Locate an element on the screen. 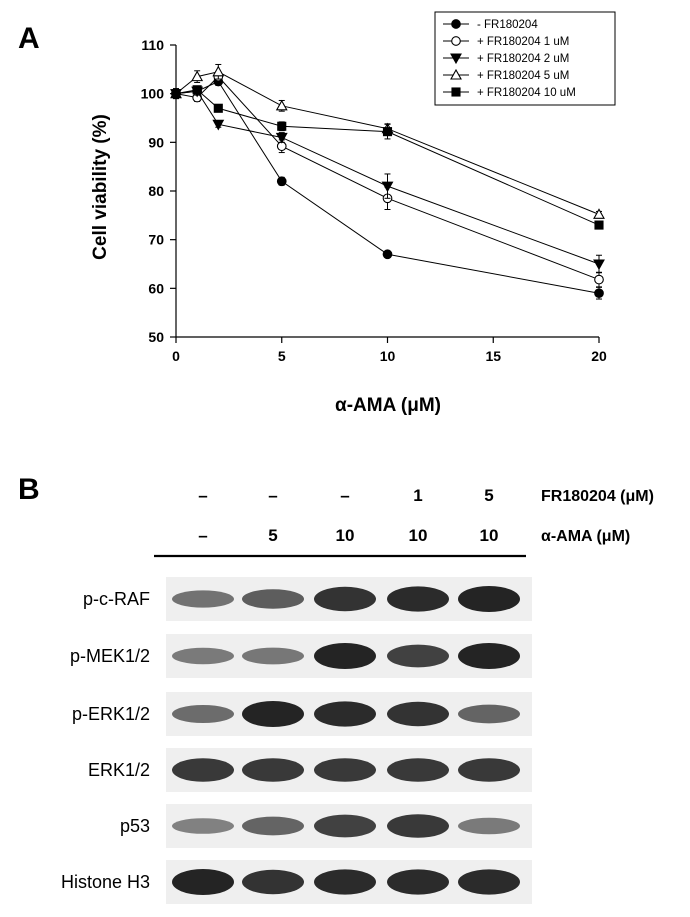  x-tick-label: 20 is located at coordinates (599, 356).